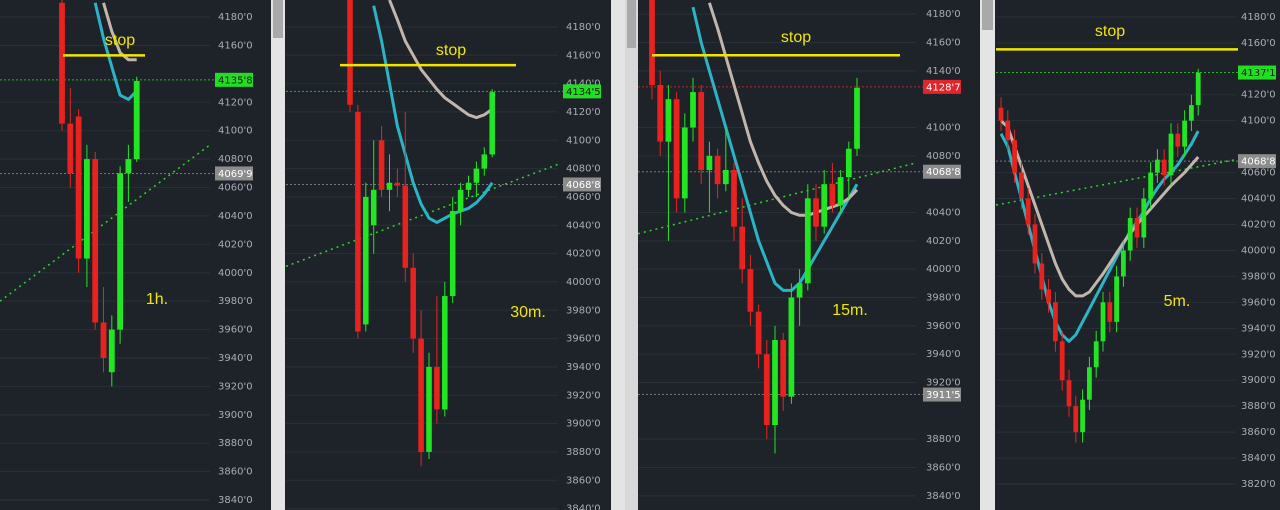  Describe the element at coordinates (1258, 484) in the screenshot. I see `y-tick-label: 3820'0` at that location.